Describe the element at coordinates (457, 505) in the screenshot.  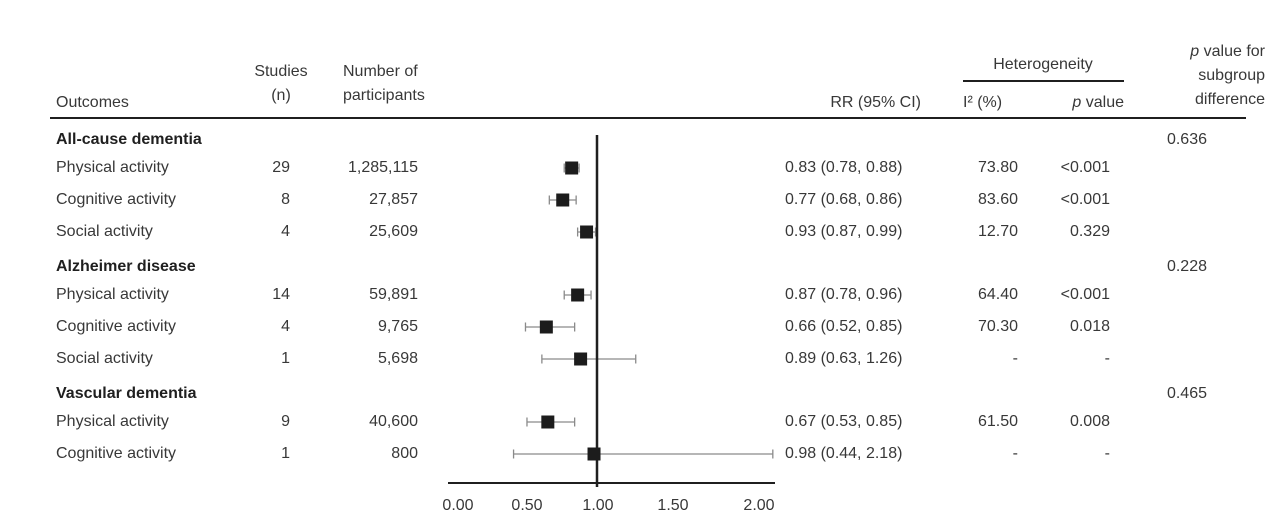
I see `x-axis-tick-label: 0.00` at that location.